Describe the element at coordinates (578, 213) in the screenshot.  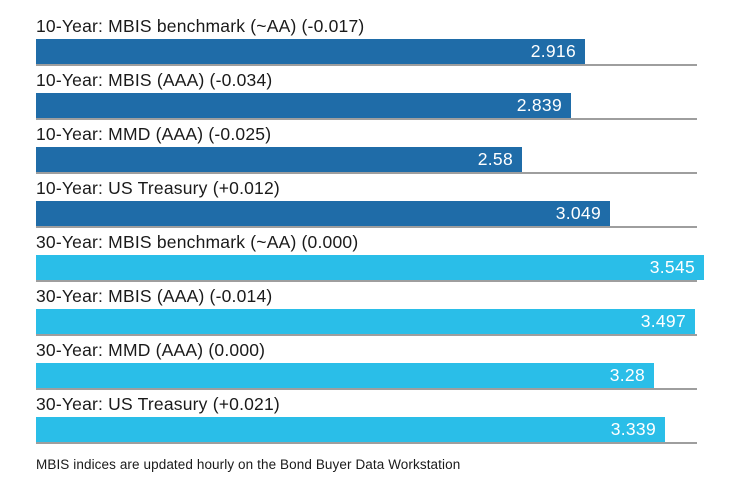
I see `bar-value-label: 3.049` at that location.